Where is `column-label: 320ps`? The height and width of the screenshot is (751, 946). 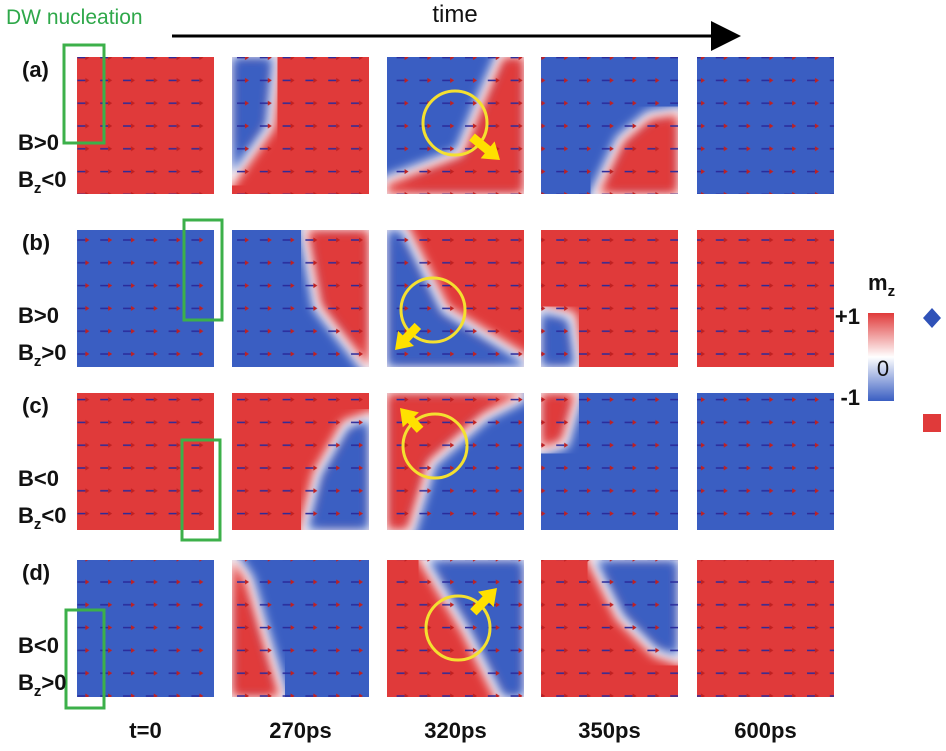
column-label: 320ps is located at coordinates (455, 730).